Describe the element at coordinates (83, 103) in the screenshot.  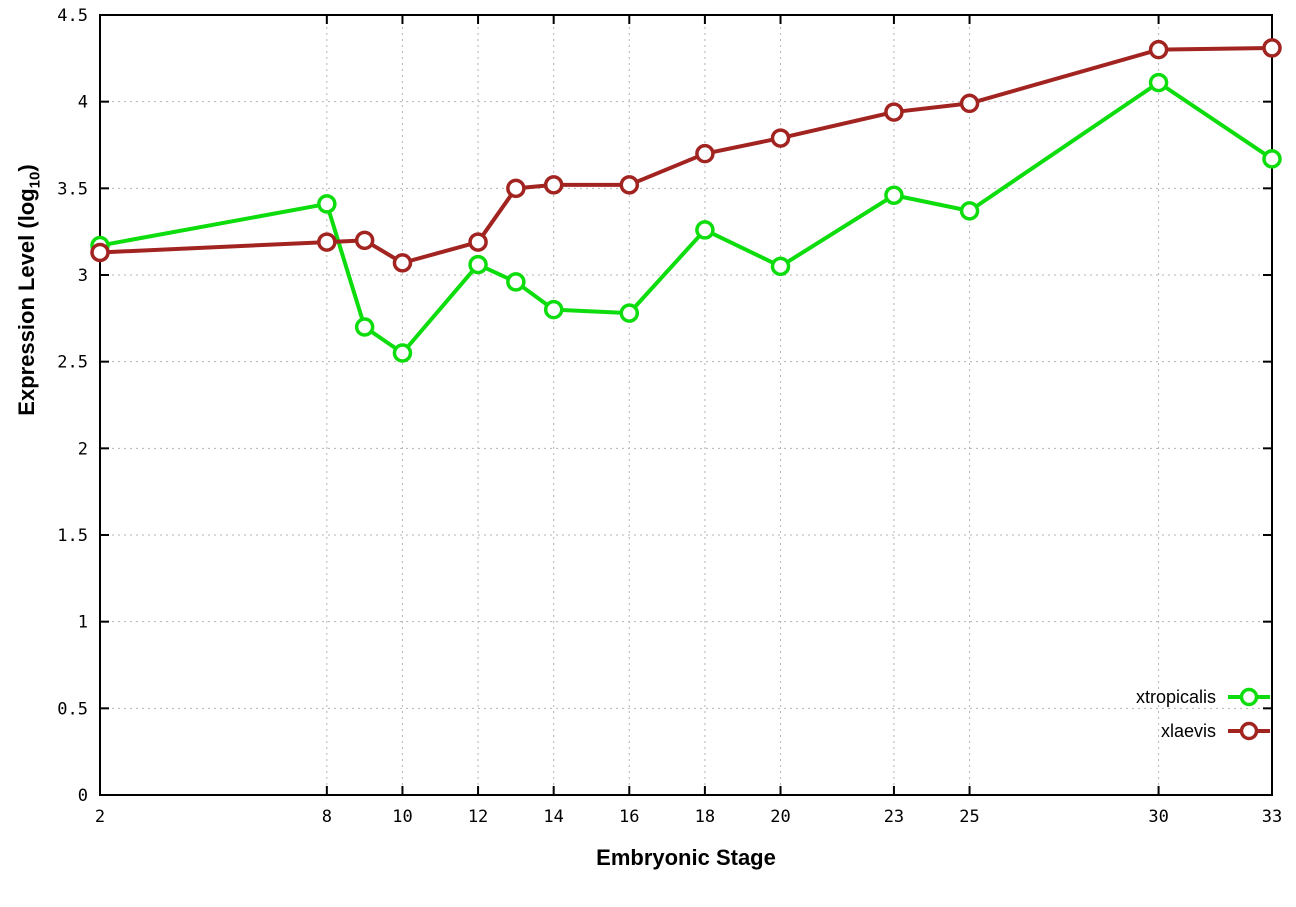
I see `y-tick-label: 4` at that location.